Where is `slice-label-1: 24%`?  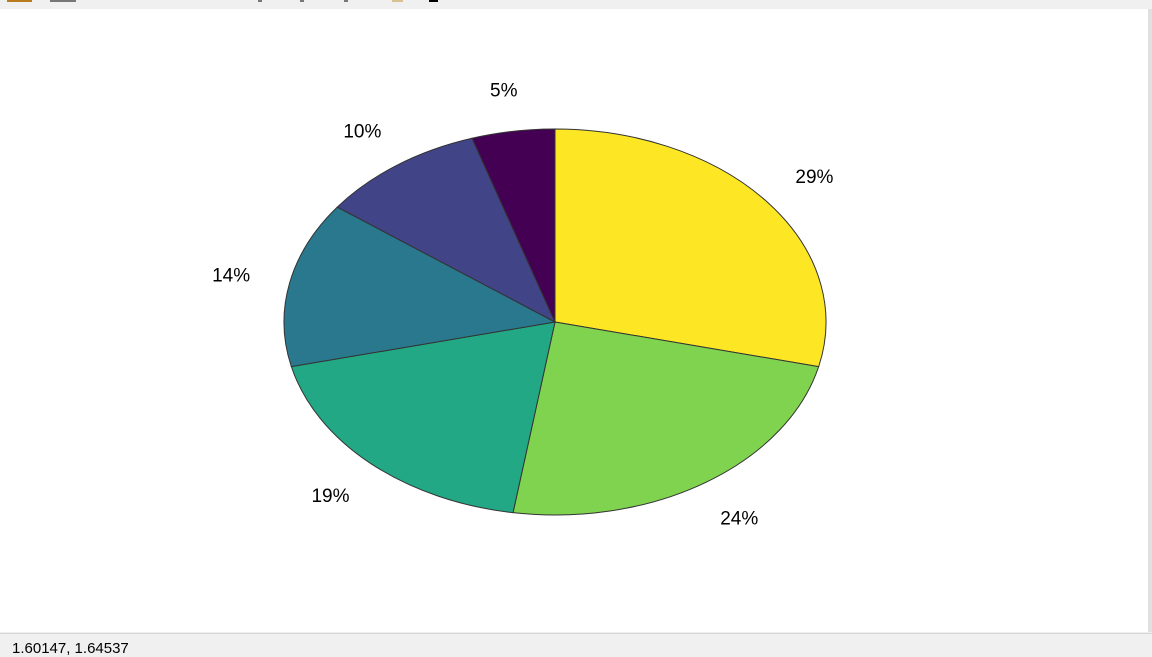
slice-label-1: 24% is located at coordinates (739, 519).